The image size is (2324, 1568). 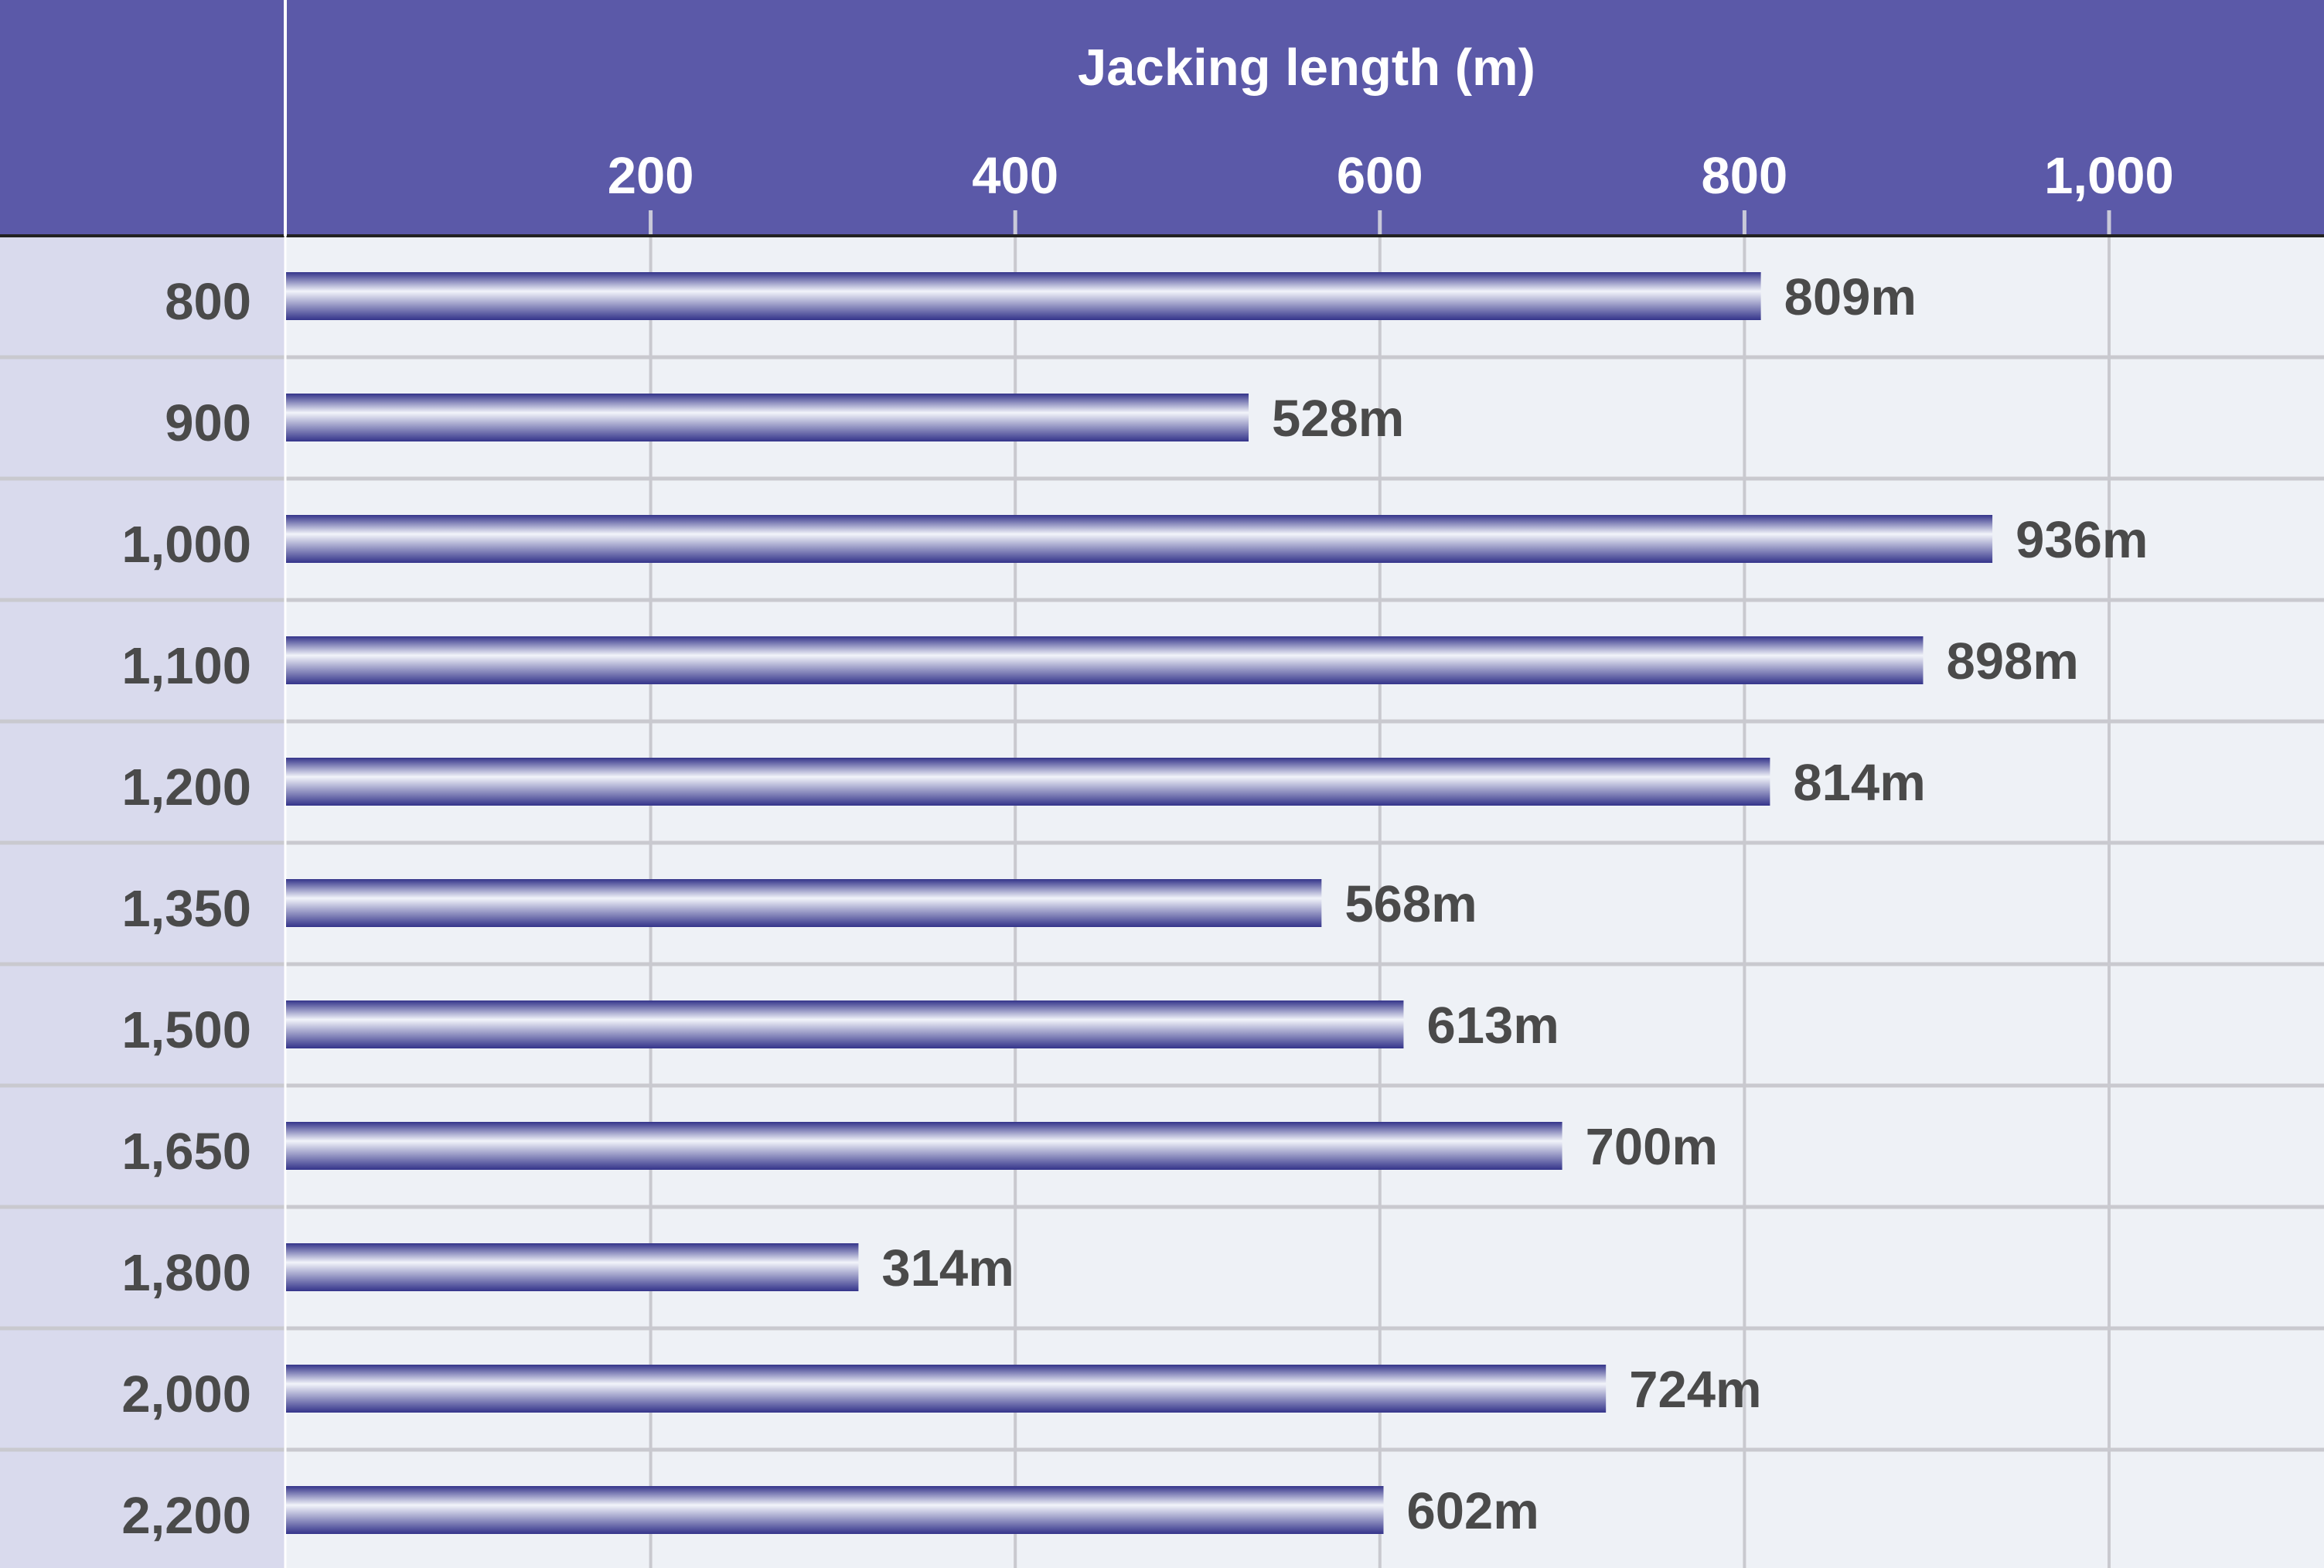 What do you see at coordinates (947, 1268) in the screenshot?
I see `data-label: 314m` at bounding box center [947, 1268].